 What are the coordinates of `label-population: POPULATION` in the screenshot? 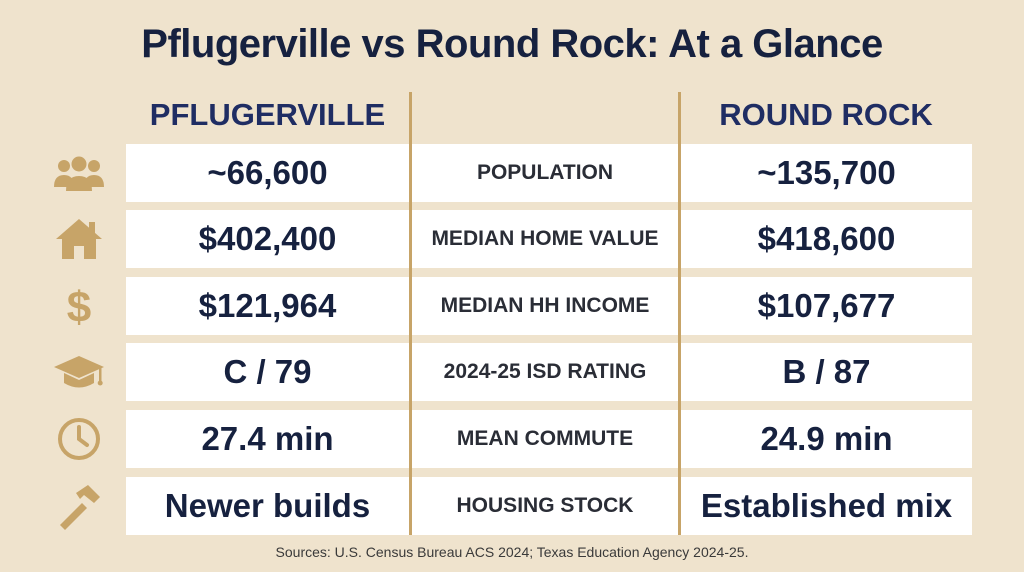 It's located at (545, 173).